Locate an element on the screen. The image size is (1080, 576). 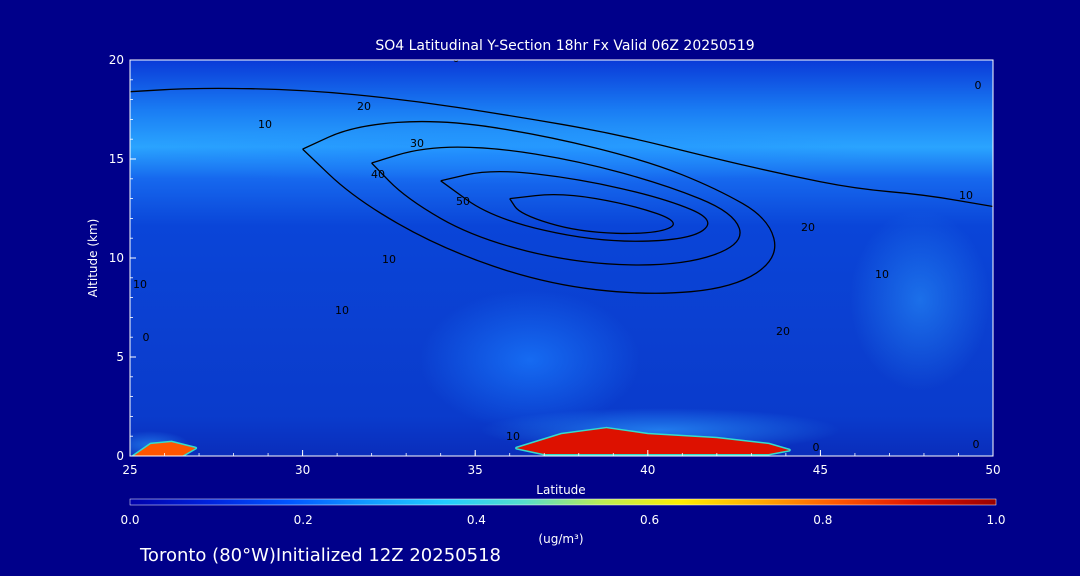
x-tick-label: 50 is located at coordinates (992, 470).